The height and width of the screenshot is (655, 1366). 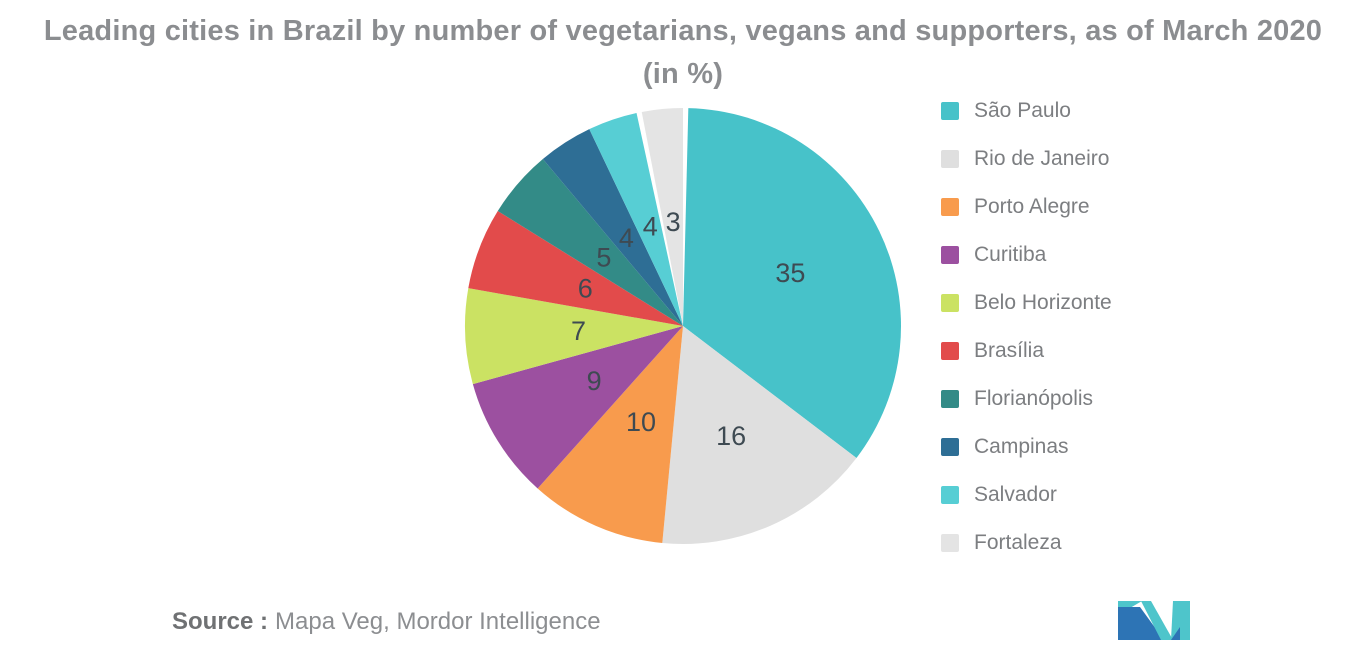 What do you see at coordinates (731, 436) in the screenshot?
I see `pie-value-label-rio-de-janeiro: 16` at bounding box center [731, 436].